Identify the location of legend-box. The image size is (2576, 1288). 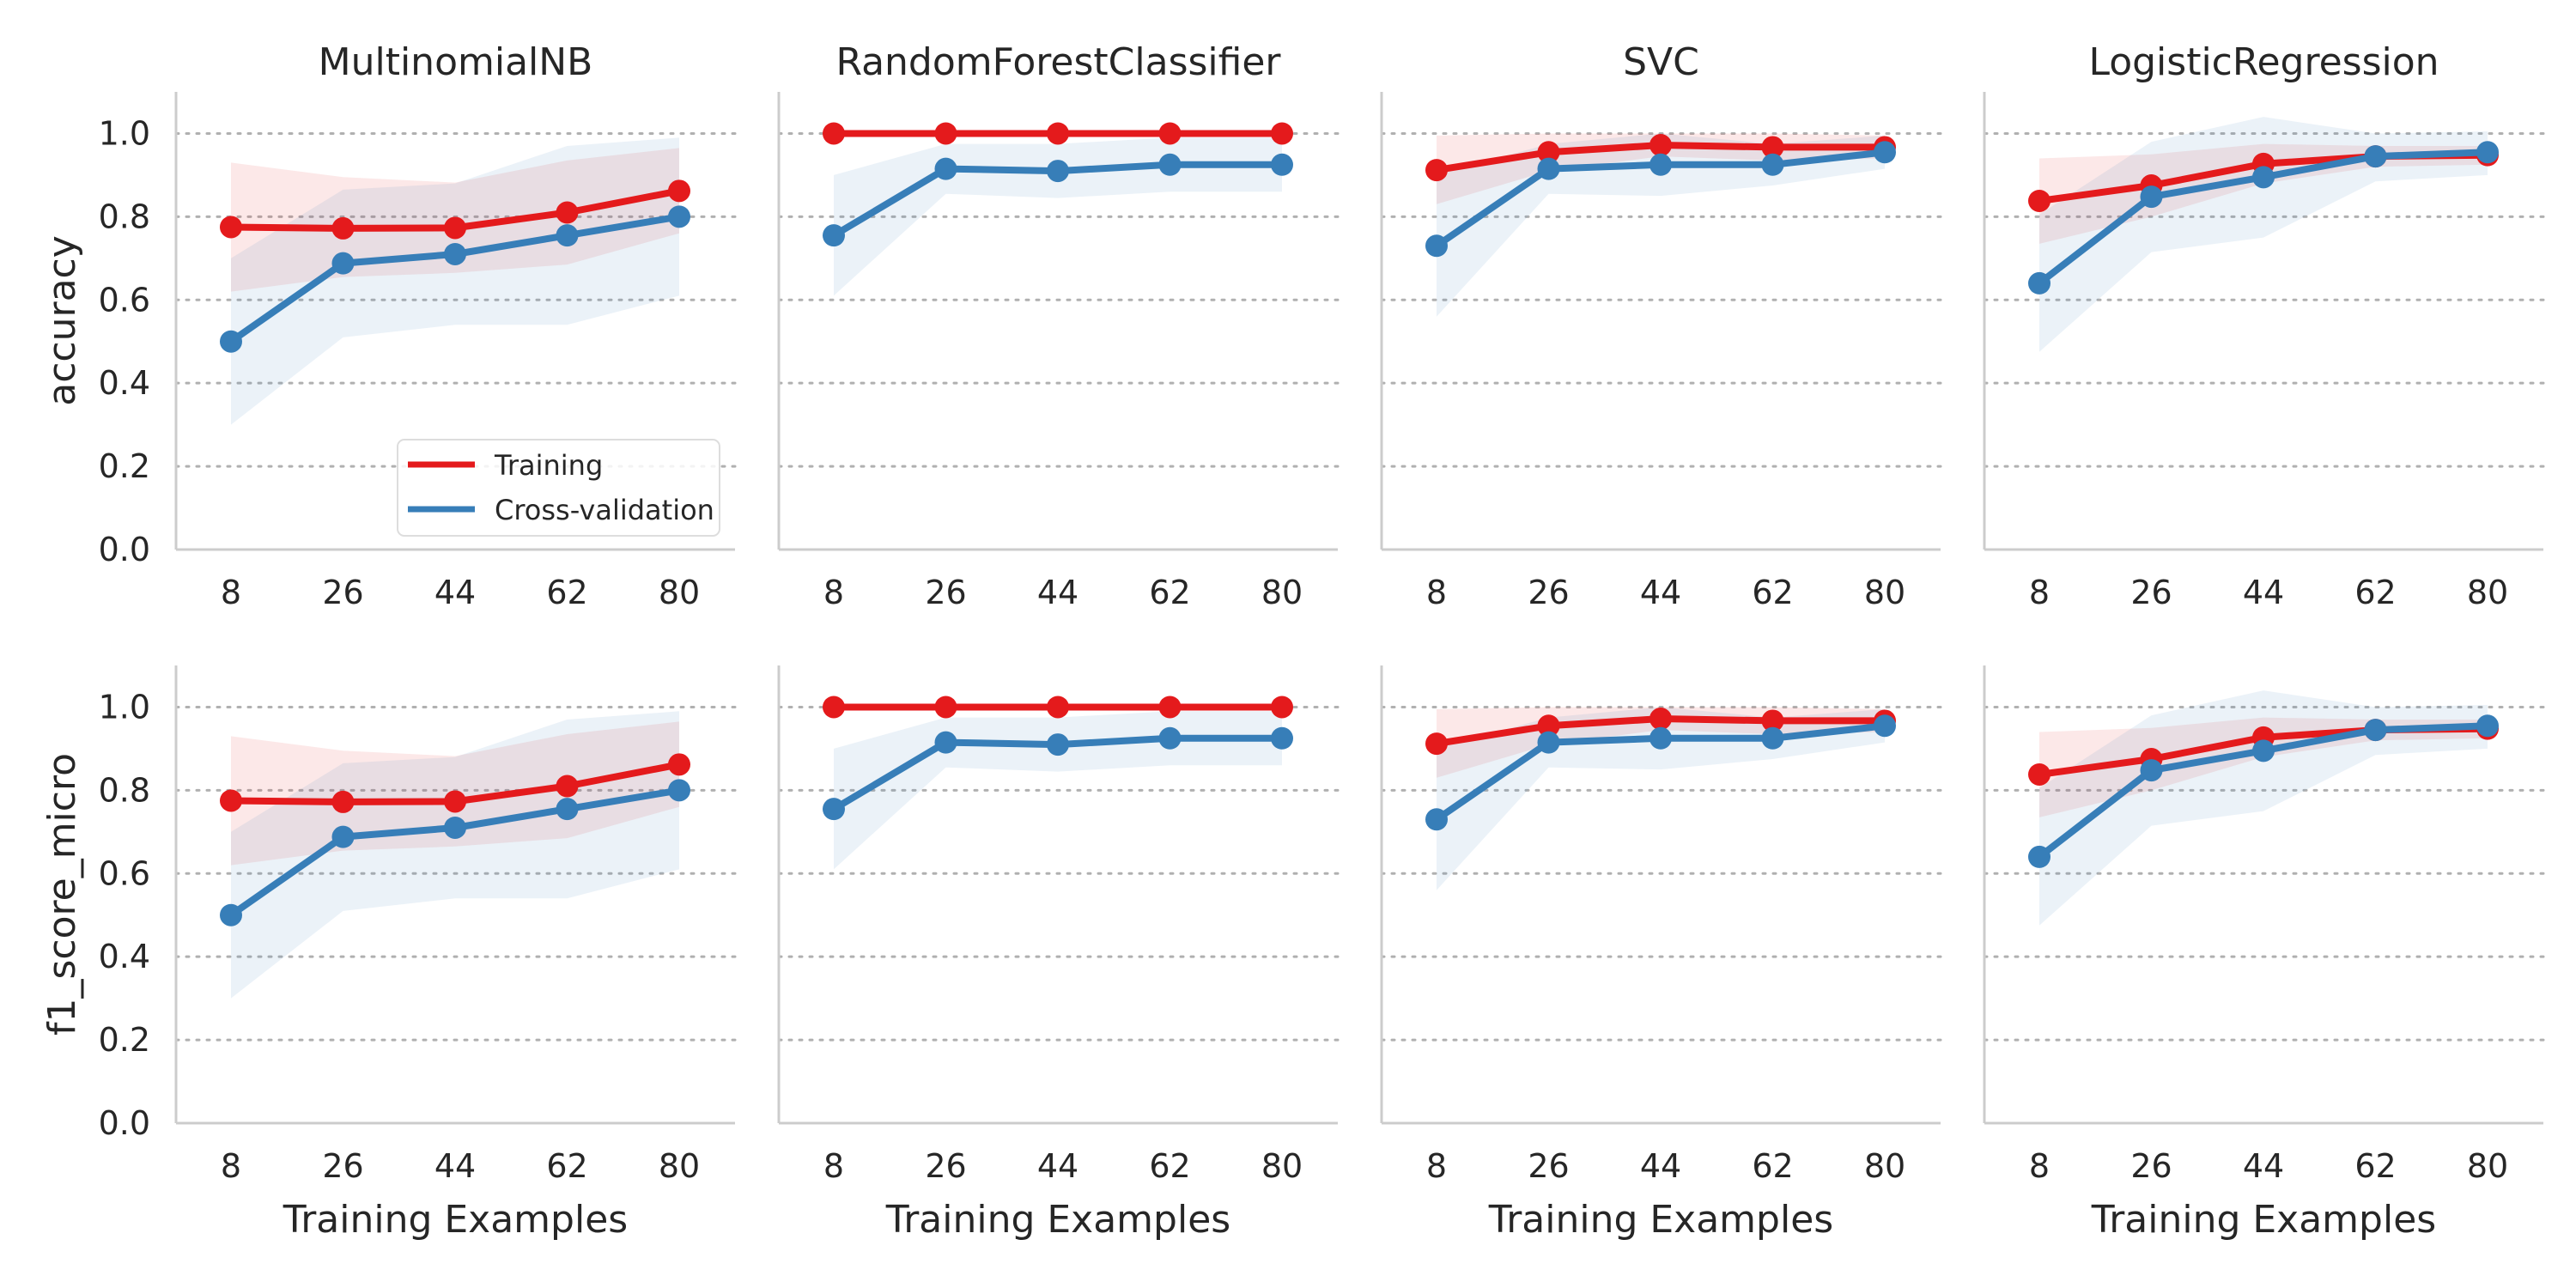
(558, 488).